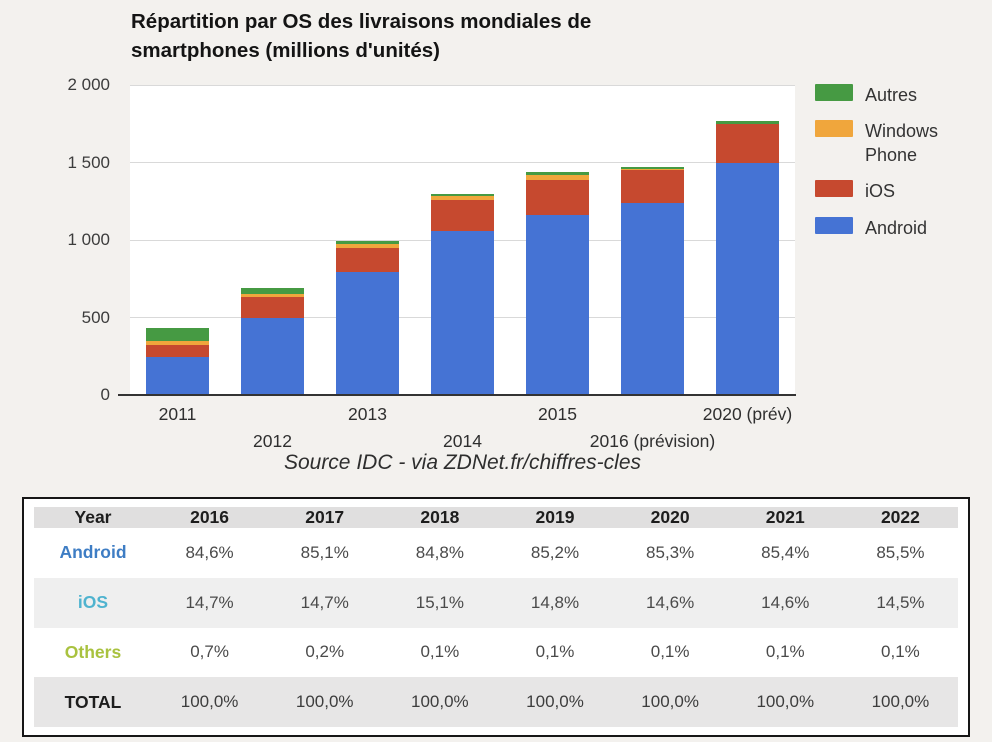  I want to click on table-row-ios: iOS 14,7% 14,7% 15,1% 14,8% 14,6% 14,6% 14,5%, so click(496, 602).